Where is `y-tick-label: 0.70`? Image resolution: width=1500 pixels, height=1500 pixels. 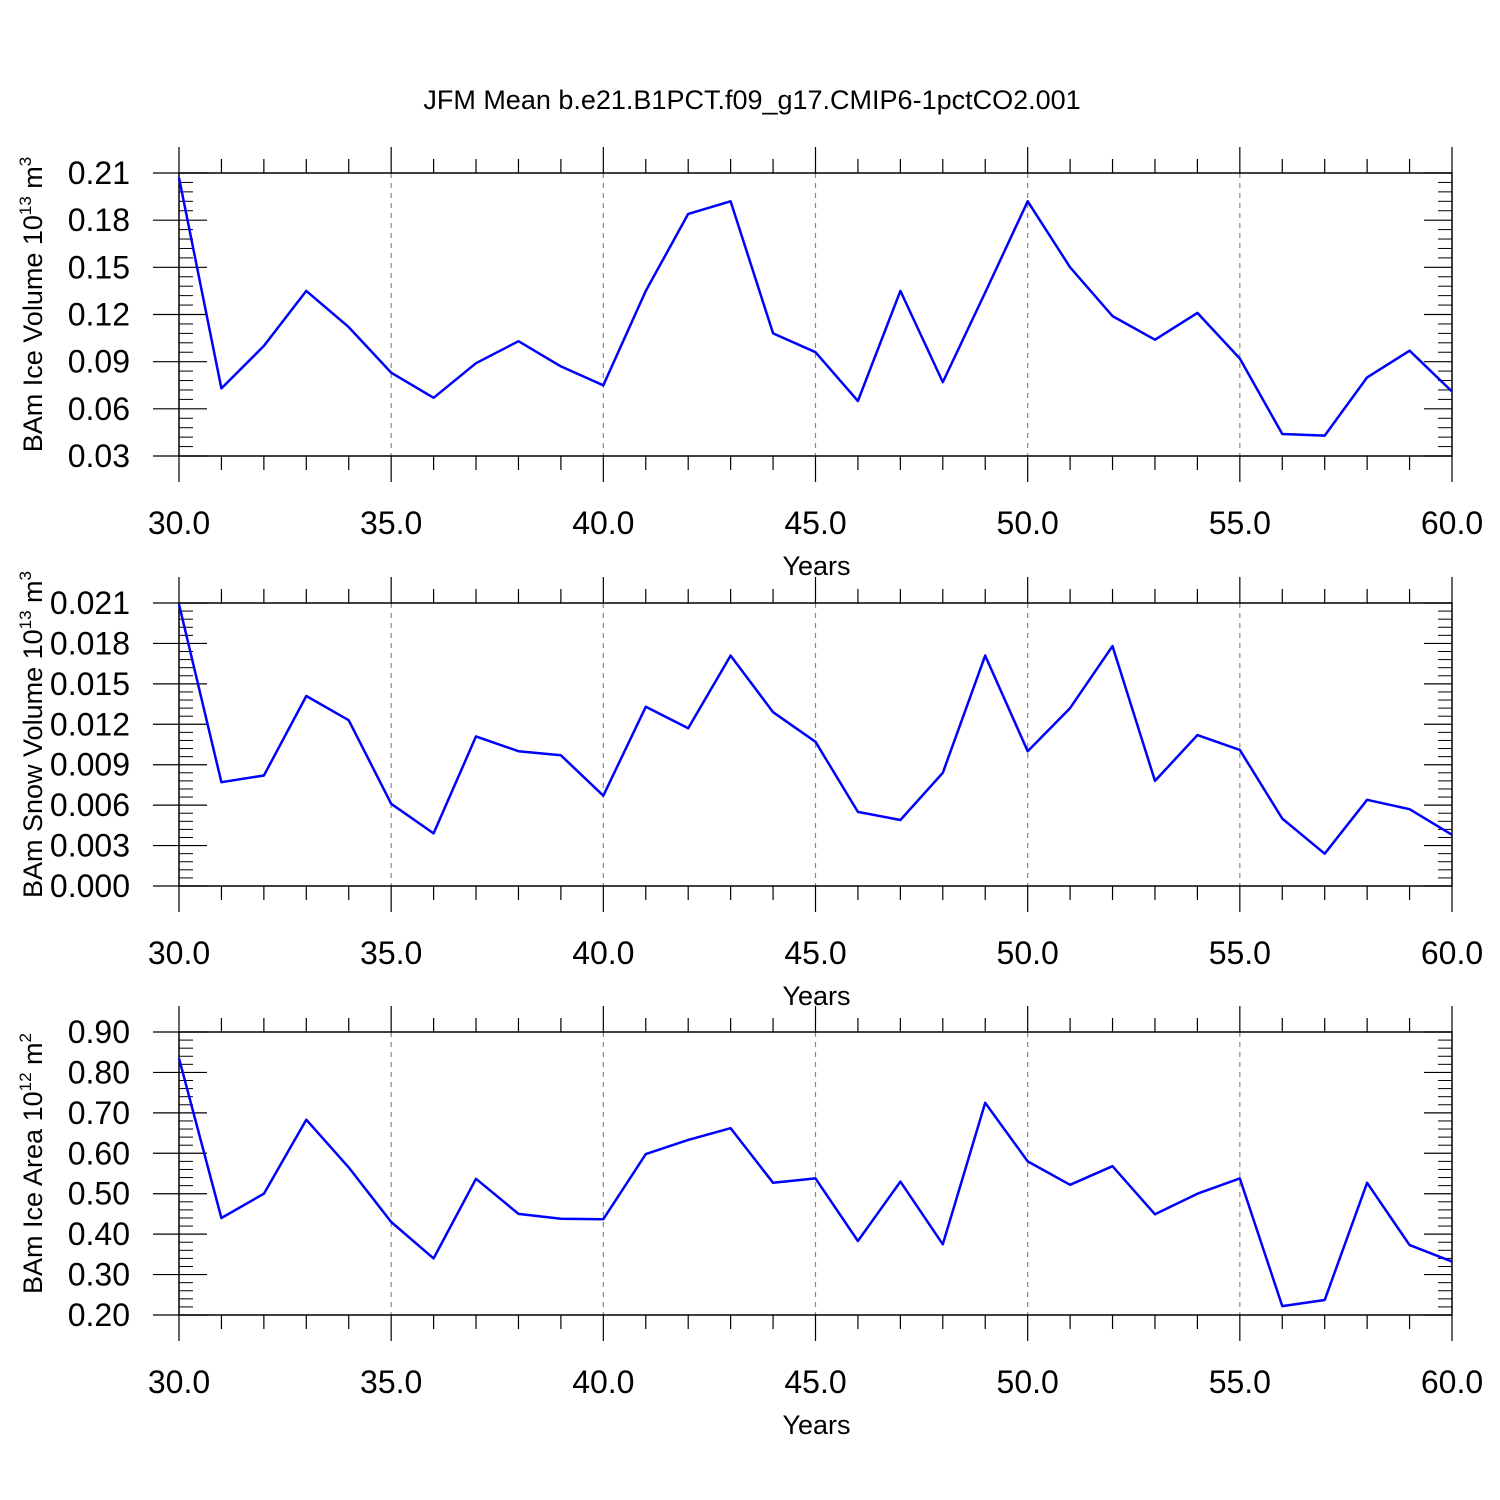 y-tick-label: 0.70 is located at coordinates (99, 1113).